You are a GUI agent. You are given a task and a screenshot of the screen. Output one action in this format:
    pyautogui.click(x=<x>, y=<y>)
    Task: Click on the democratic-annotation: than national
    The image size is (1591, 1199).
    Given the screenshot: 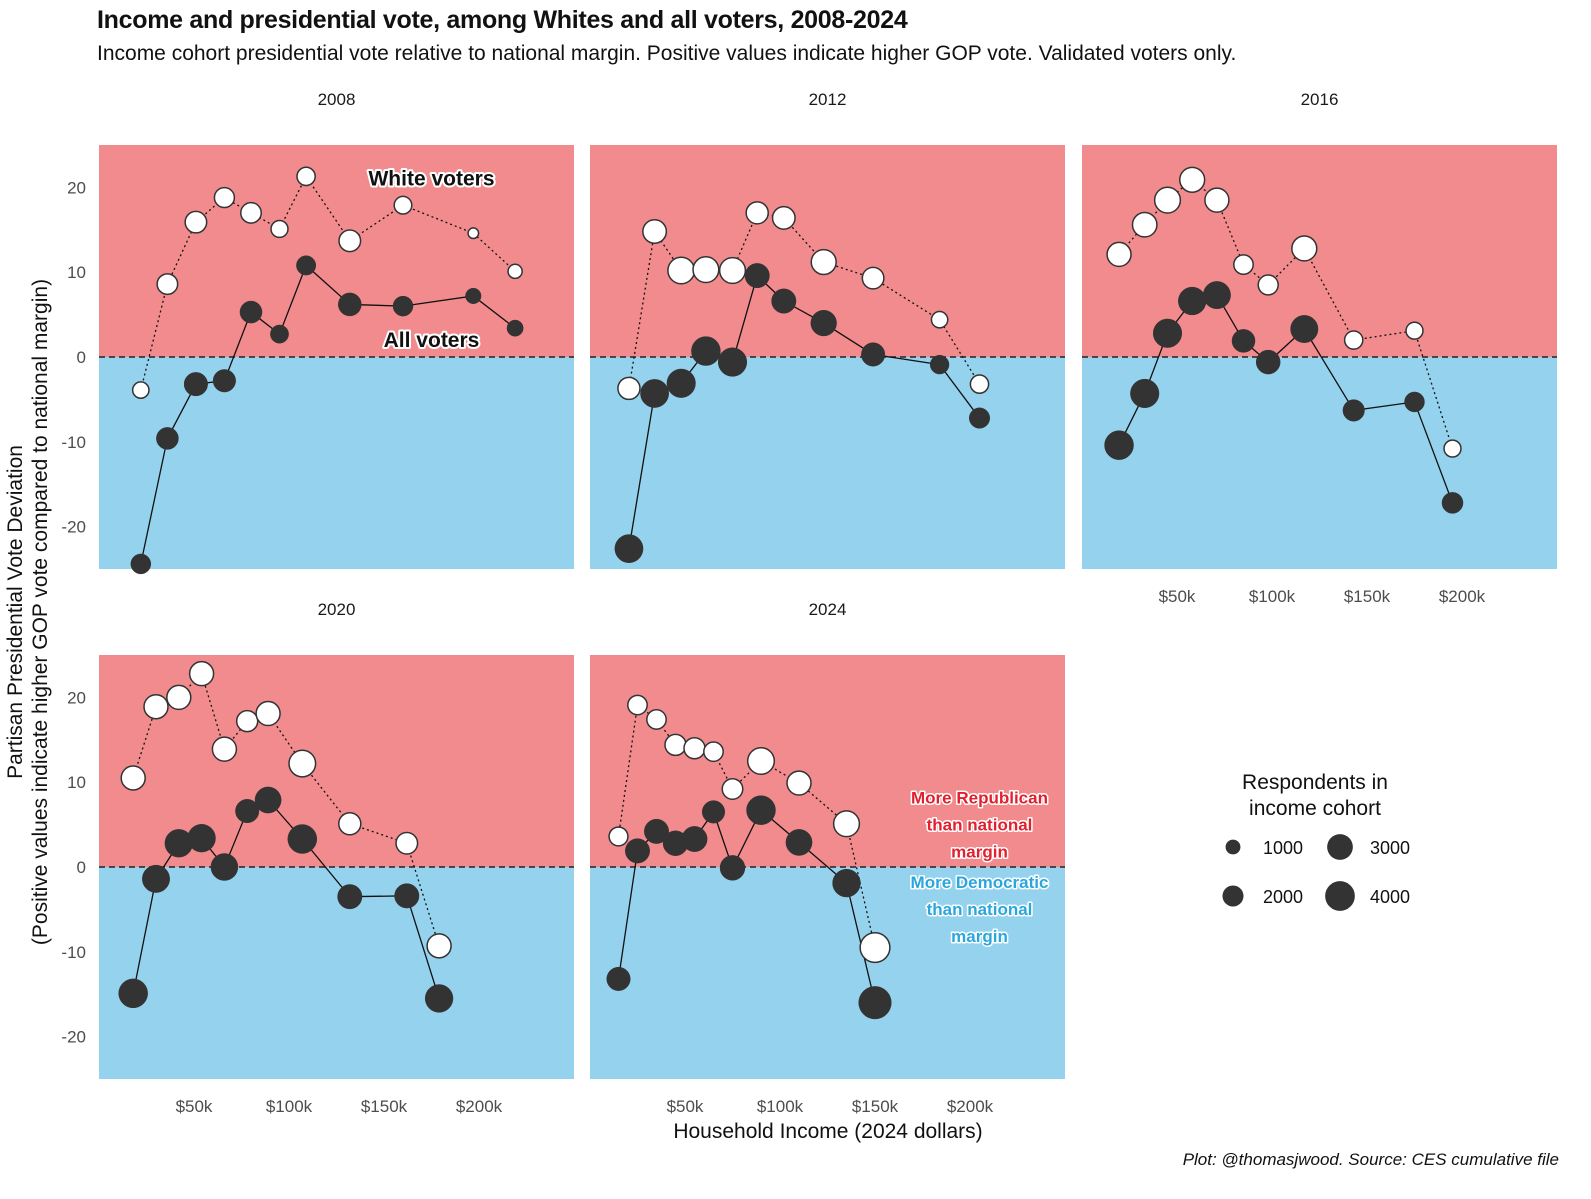 What is the action you would take?
    pyautogui.click(x=980, y=909)
    